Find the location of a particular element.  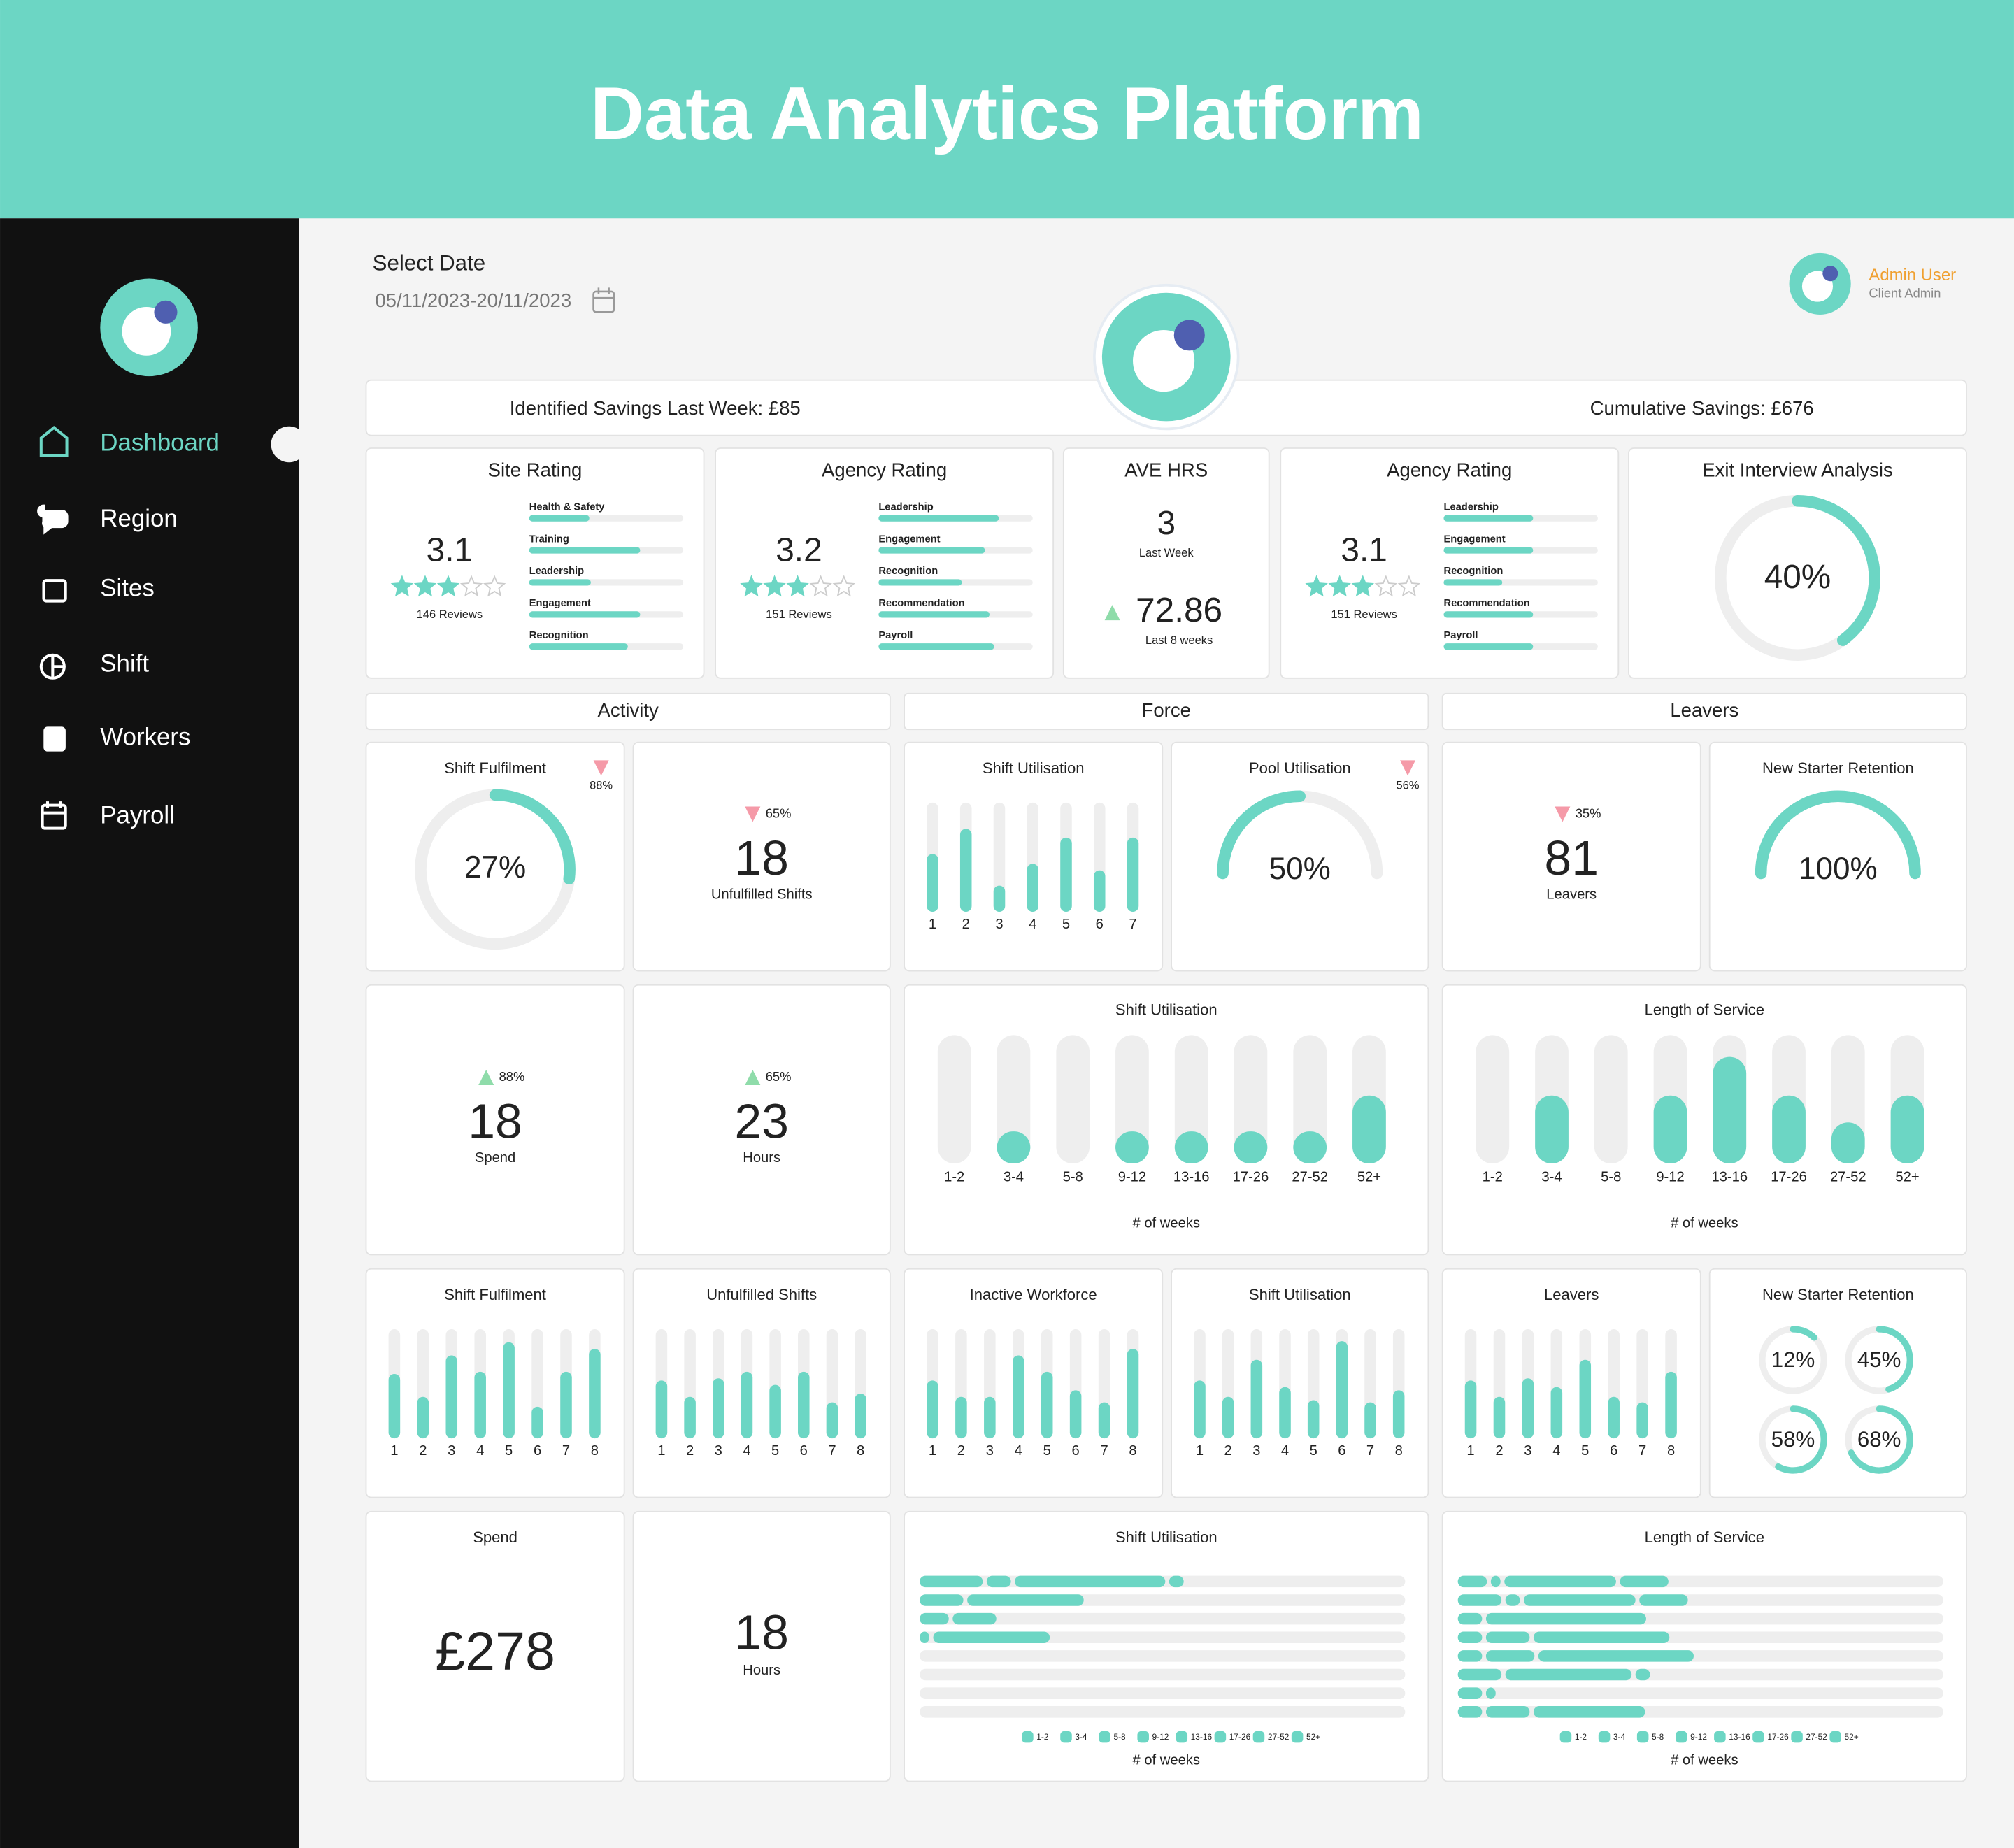

x-tick-label: 7 is located at coordinates (1104, 1451).